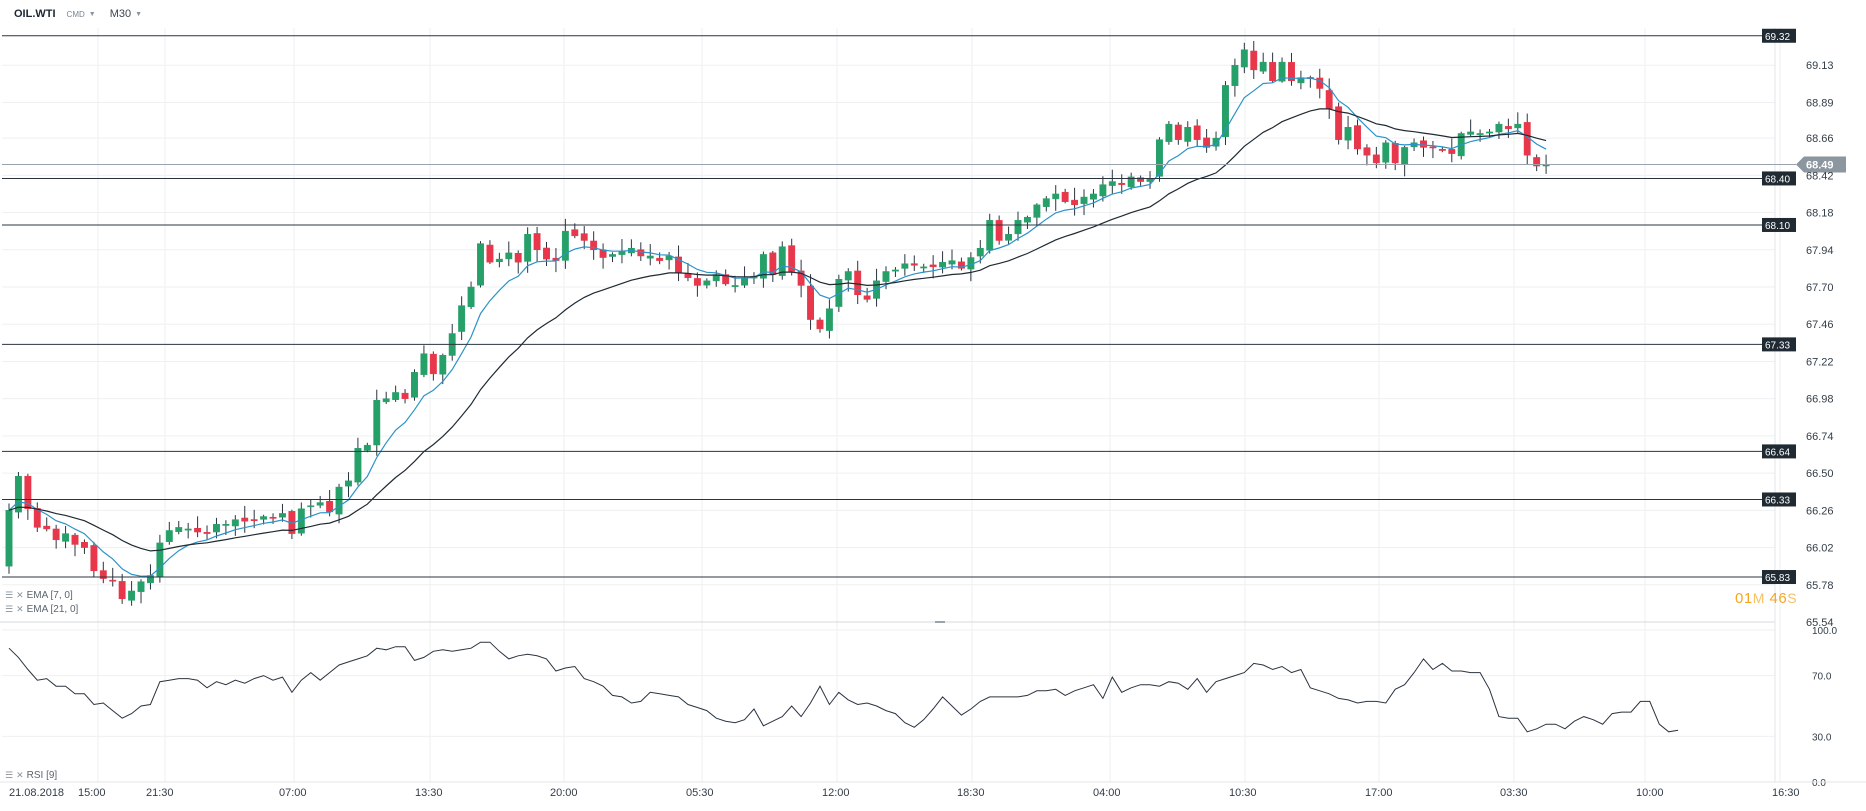  I want to click on price-axis-tick: 65.78, so click(1820, 586).